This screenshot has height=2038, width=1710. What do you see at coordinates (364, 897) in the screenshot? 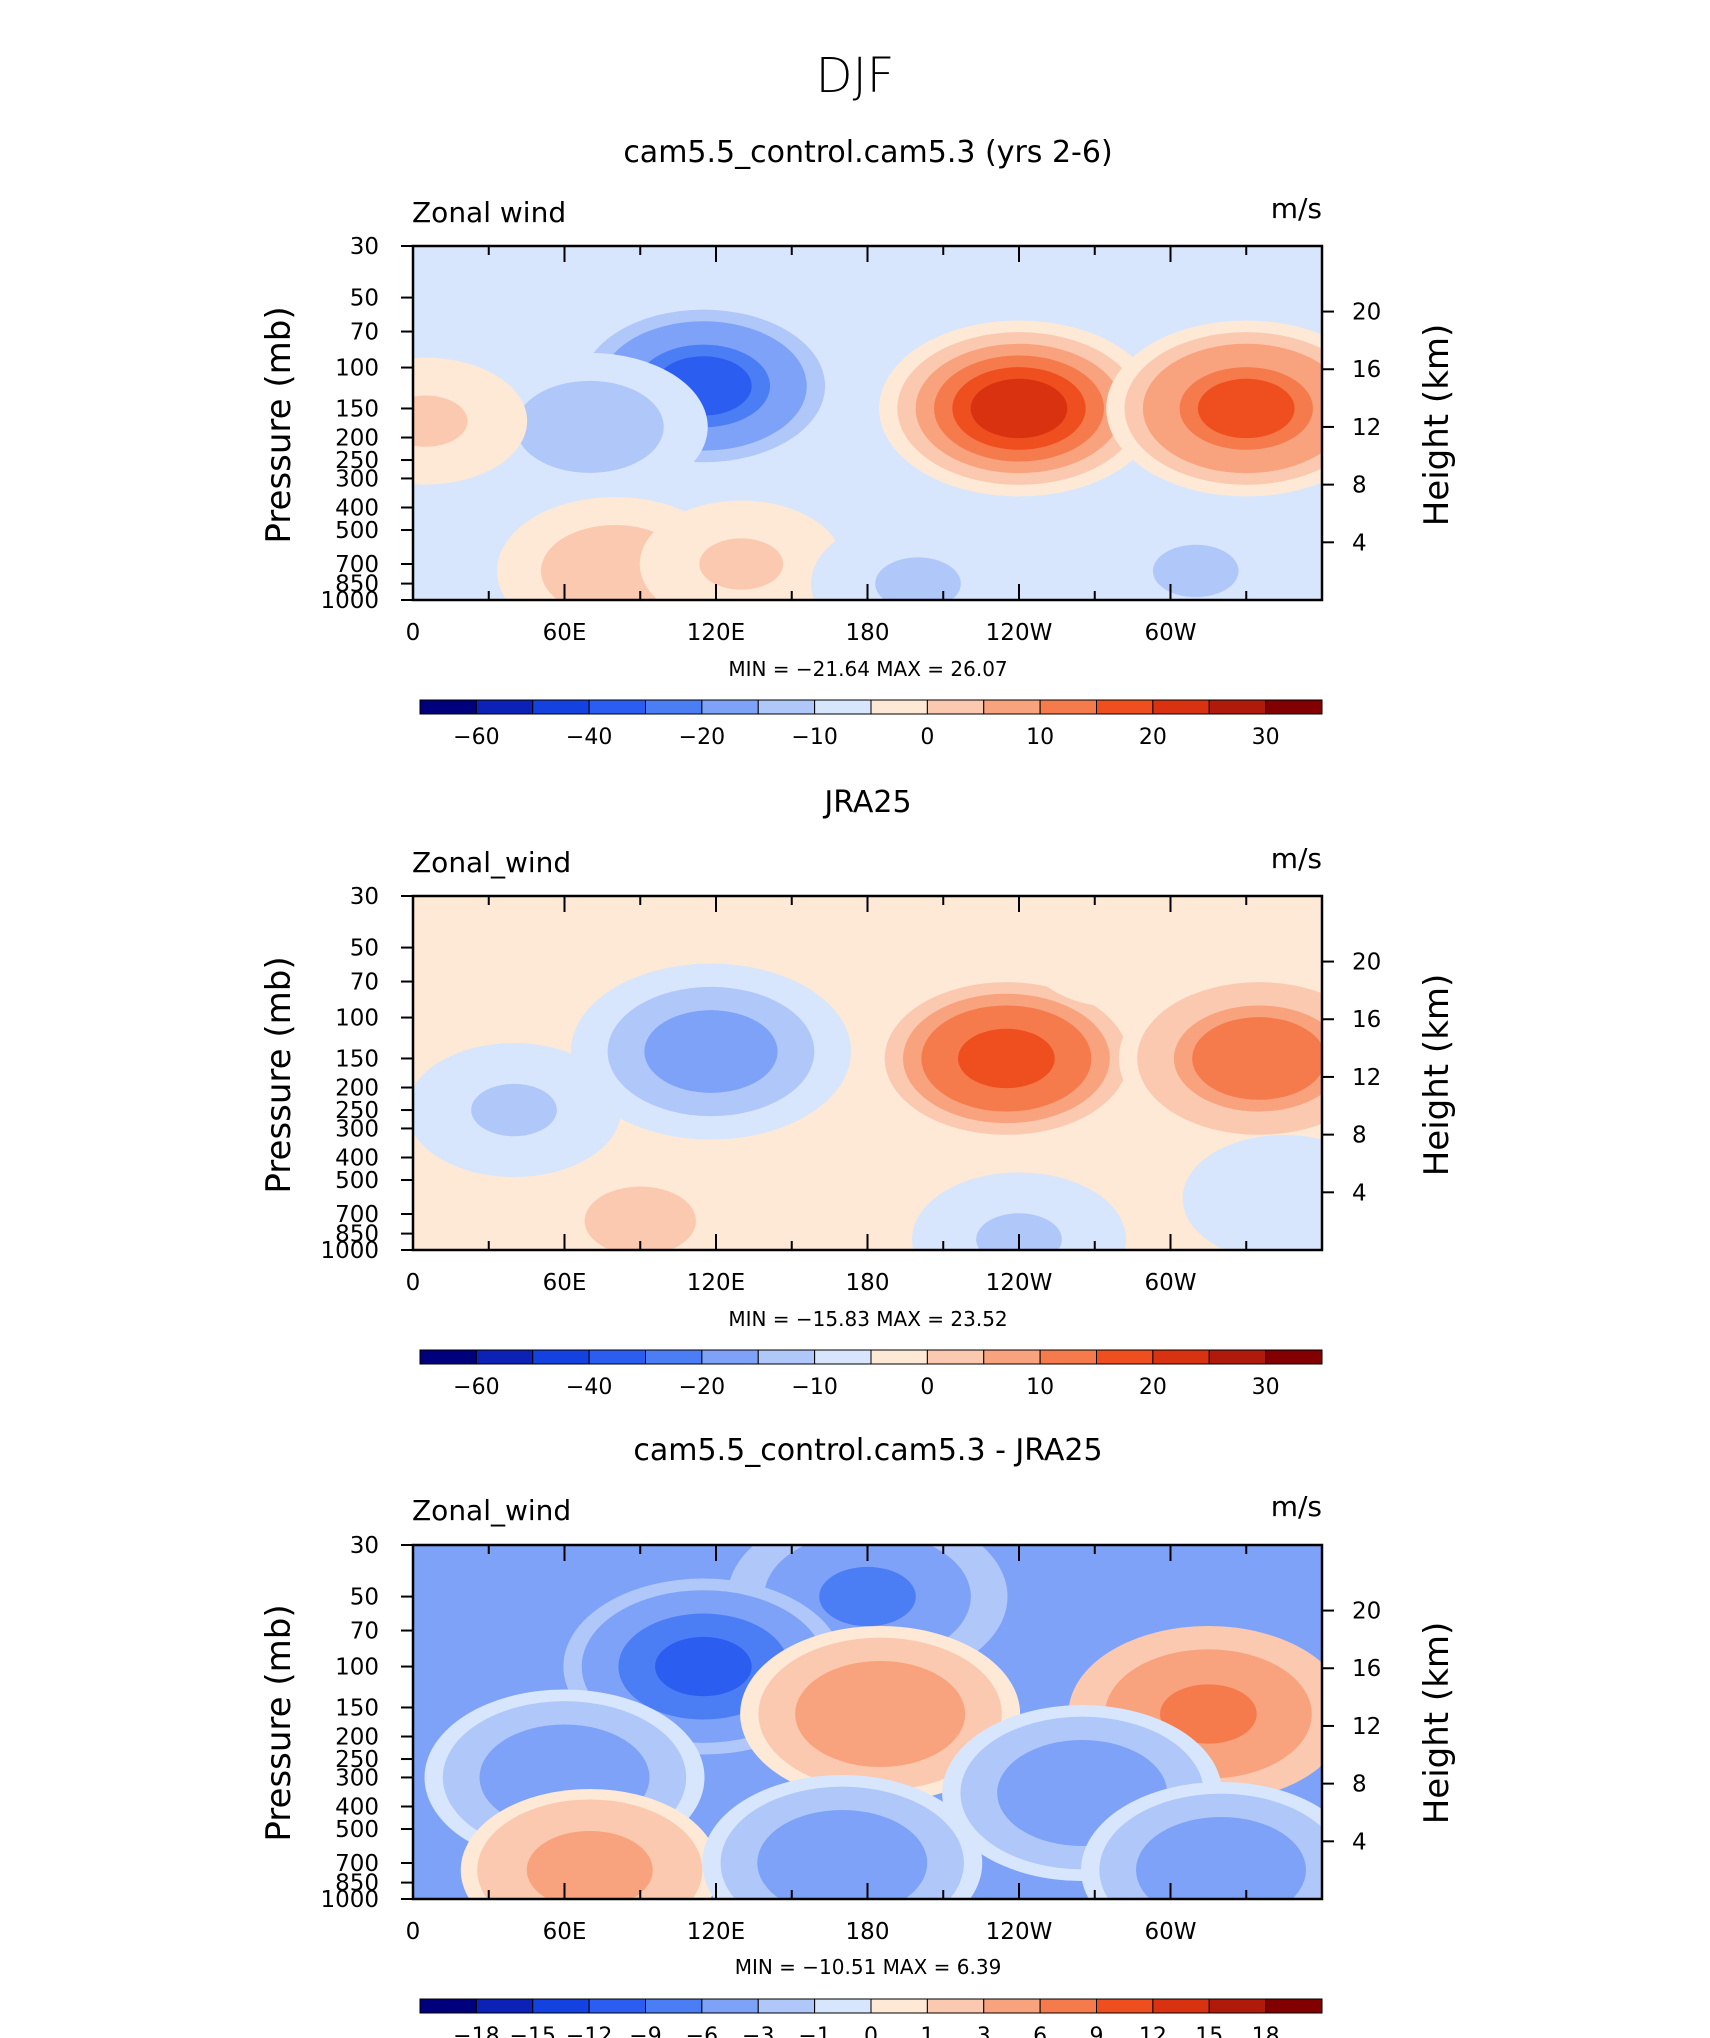
I see `pressure-tick-label: 30` at bounding box center [364, 897].